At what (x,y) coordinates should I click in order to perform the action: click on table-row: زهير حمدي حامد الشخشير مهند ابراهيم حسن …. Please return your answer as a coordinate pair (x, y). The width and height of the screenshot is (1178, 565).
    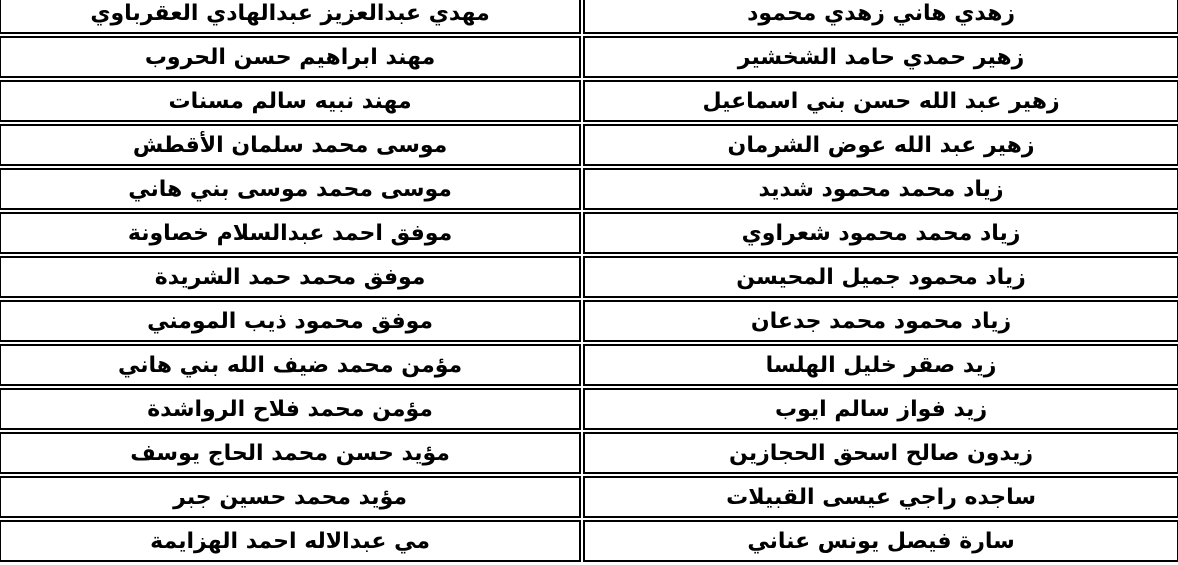
    Looking at the image, I should click on (589, 57).